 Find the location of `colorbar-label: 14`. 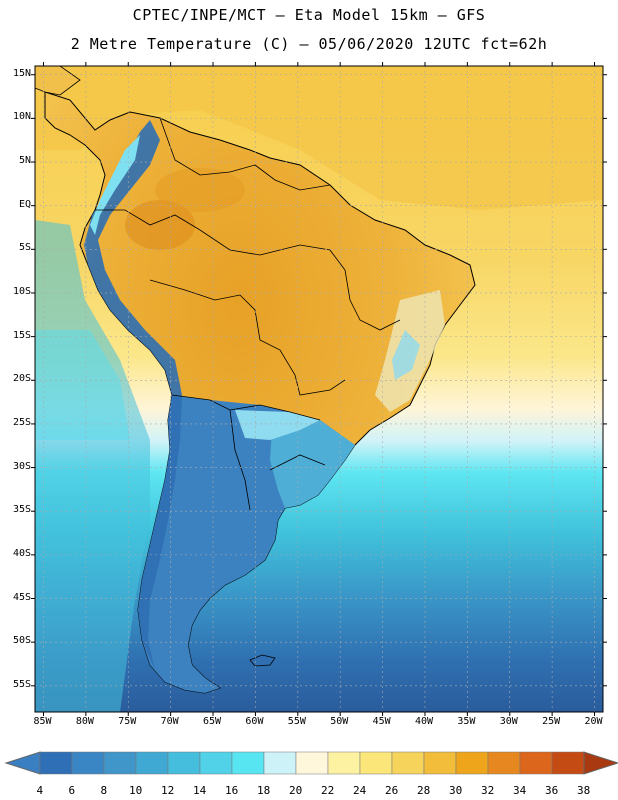

colorbar-label: 14 is located at coordinates (200, 790).